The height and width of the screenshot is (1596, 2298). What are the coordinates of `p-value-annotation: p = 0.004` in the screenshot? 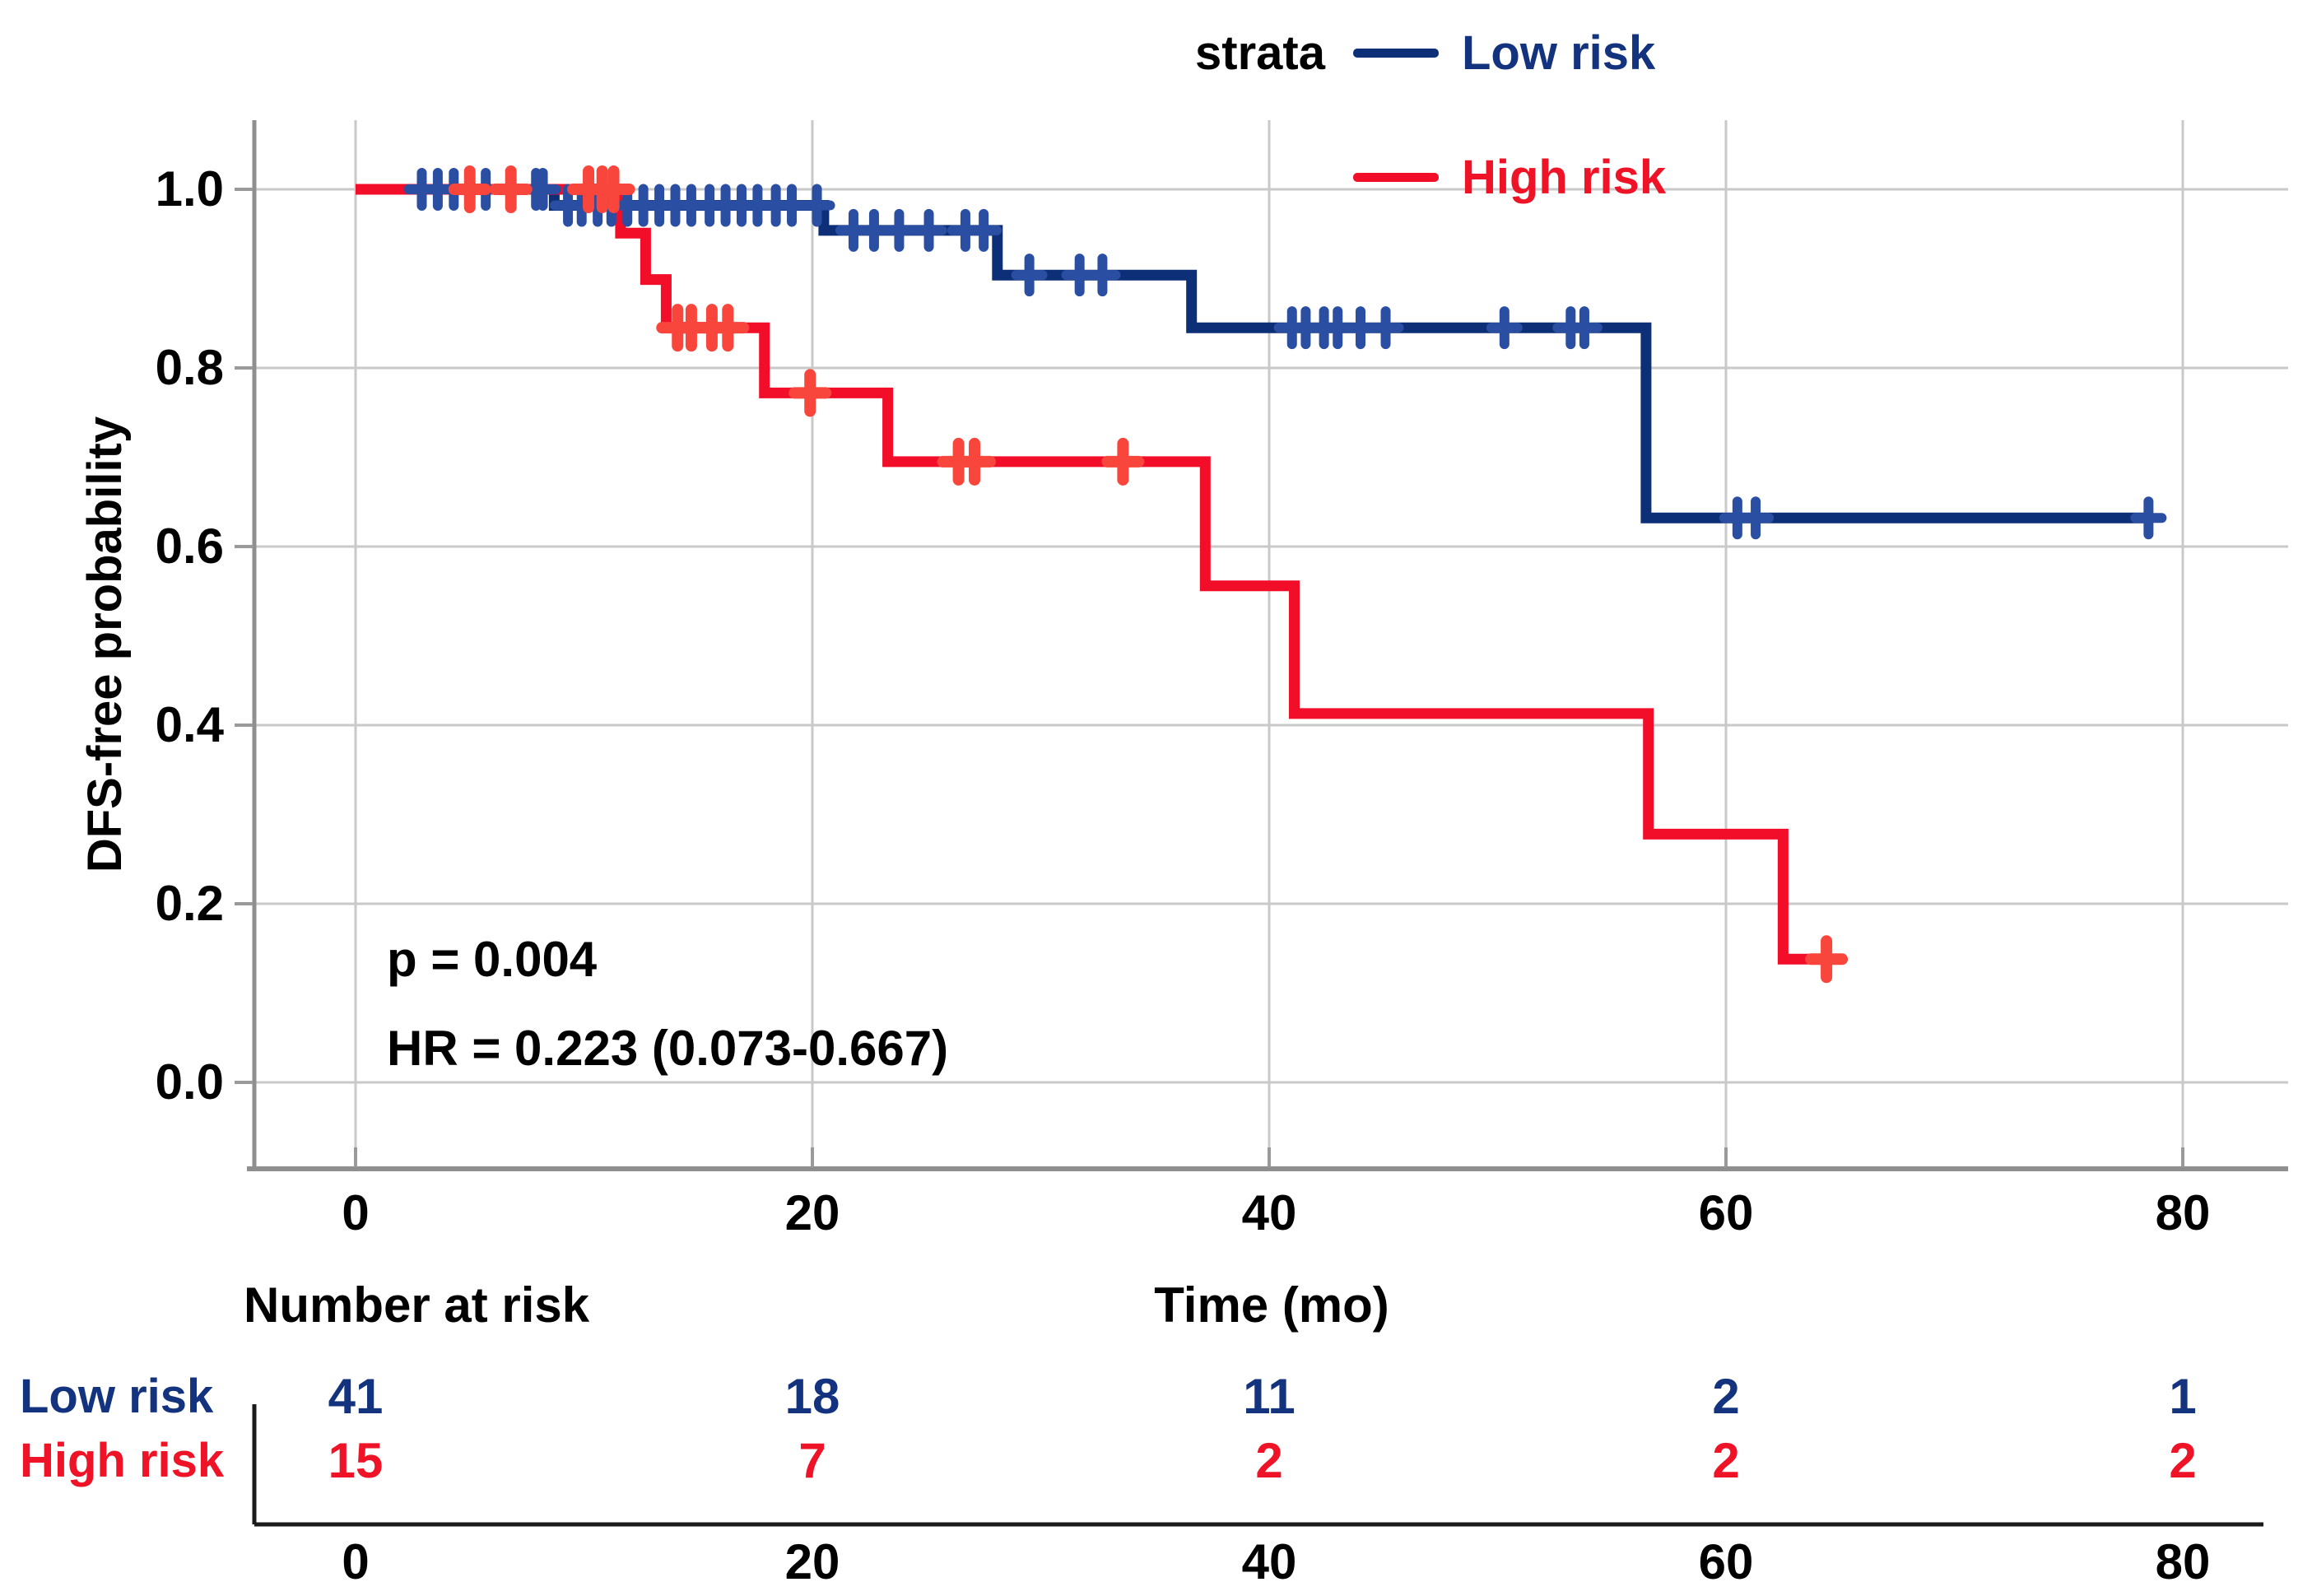 It's located at (492, 959).